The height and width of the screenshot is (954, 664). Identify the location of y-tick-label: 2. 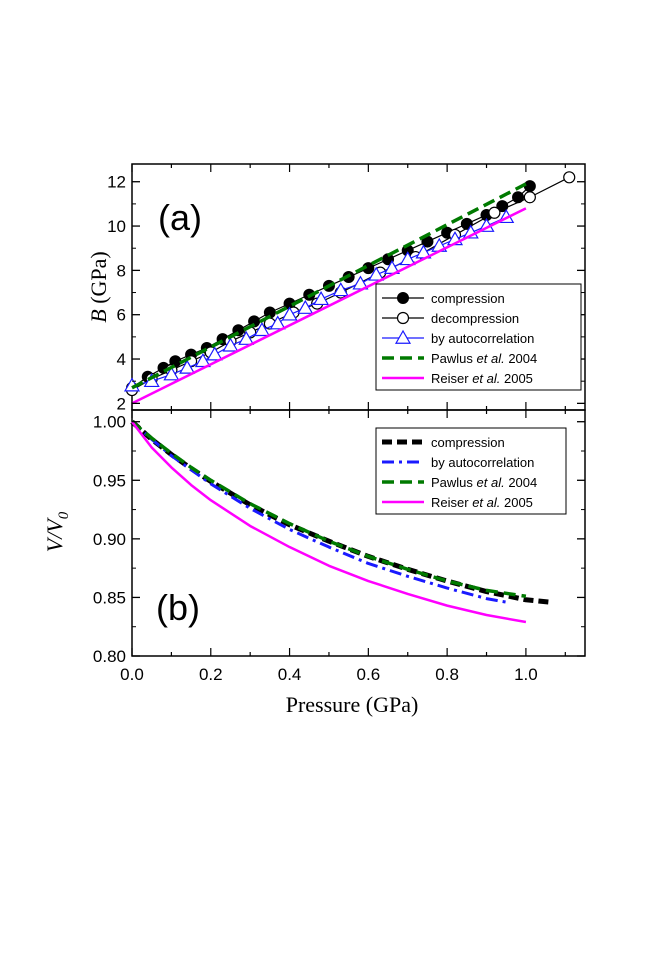
(121, 403).